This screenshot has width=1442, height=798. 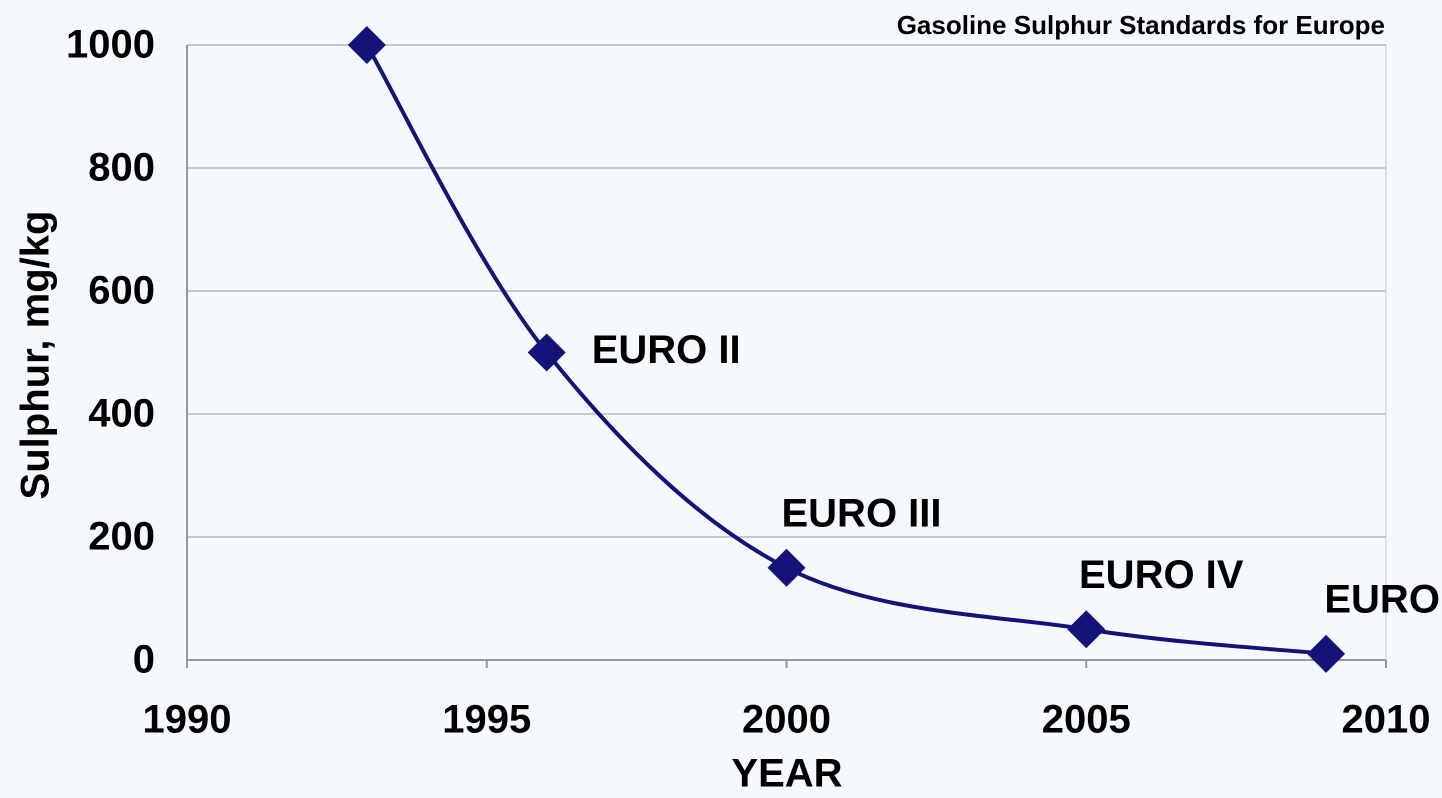 I want to click on chart-title: Gasoline Sulphur Standards for Europe, so click(x=1141, y=25).